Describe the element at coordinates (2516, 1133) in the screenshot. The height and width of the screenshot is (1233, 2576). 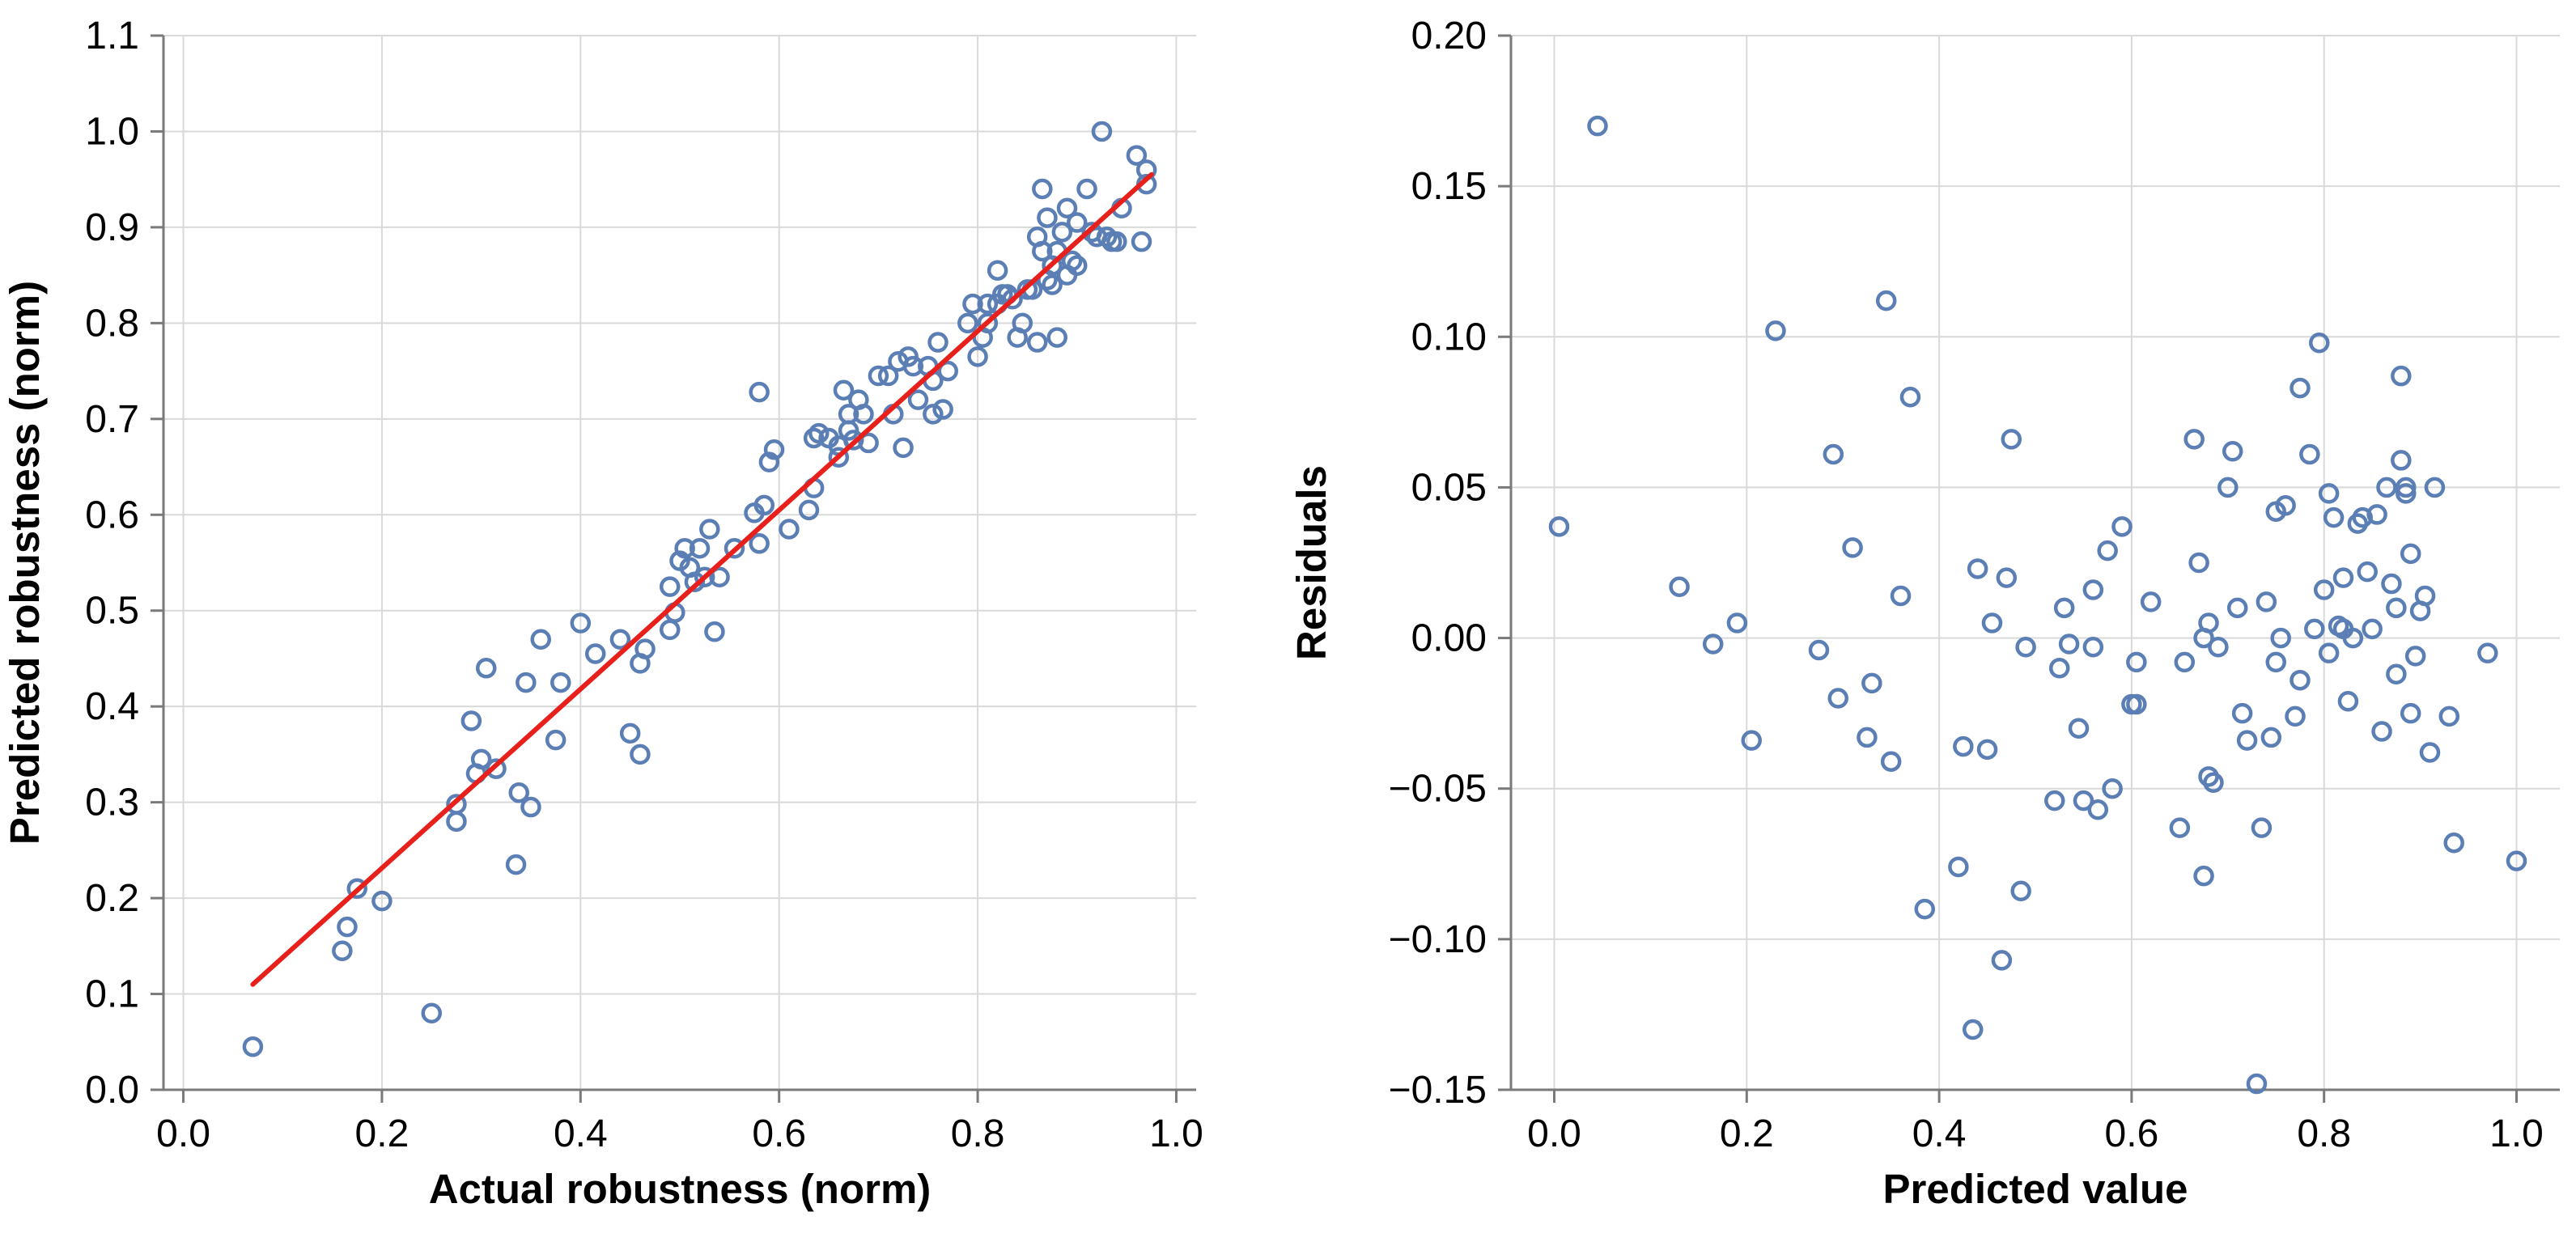
I see `residual-x-tick-label: 1.0` at that location.